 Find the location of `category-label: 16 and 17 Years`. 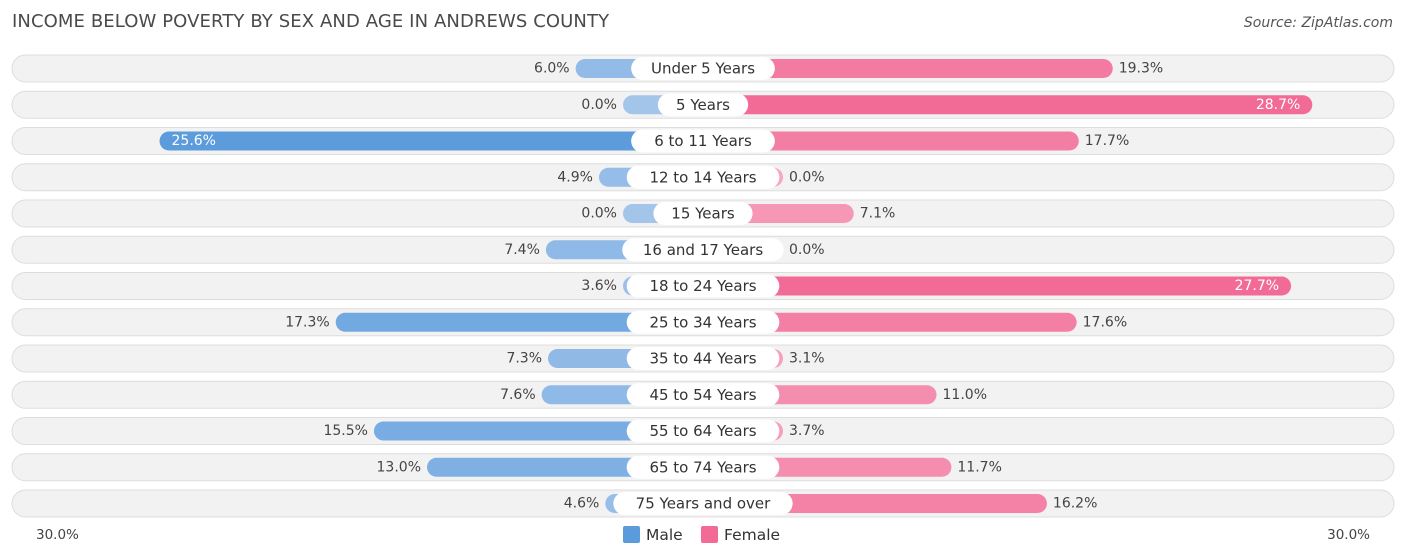

category-label: 16 and 17 Years is located at coordinates (703, 250).